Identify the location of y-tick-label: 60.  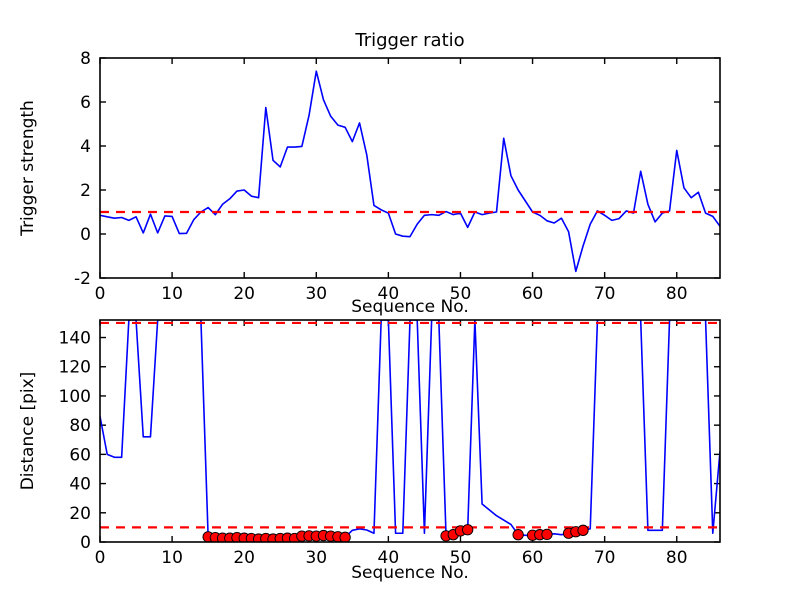
(80, 455).